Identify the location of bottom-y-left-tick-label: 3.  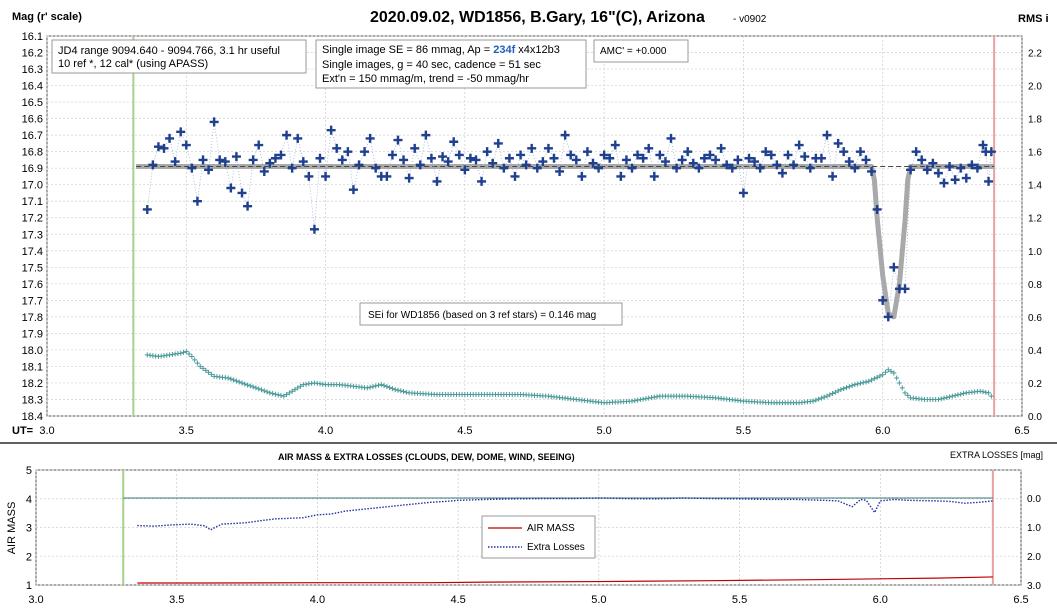
(29, 529).